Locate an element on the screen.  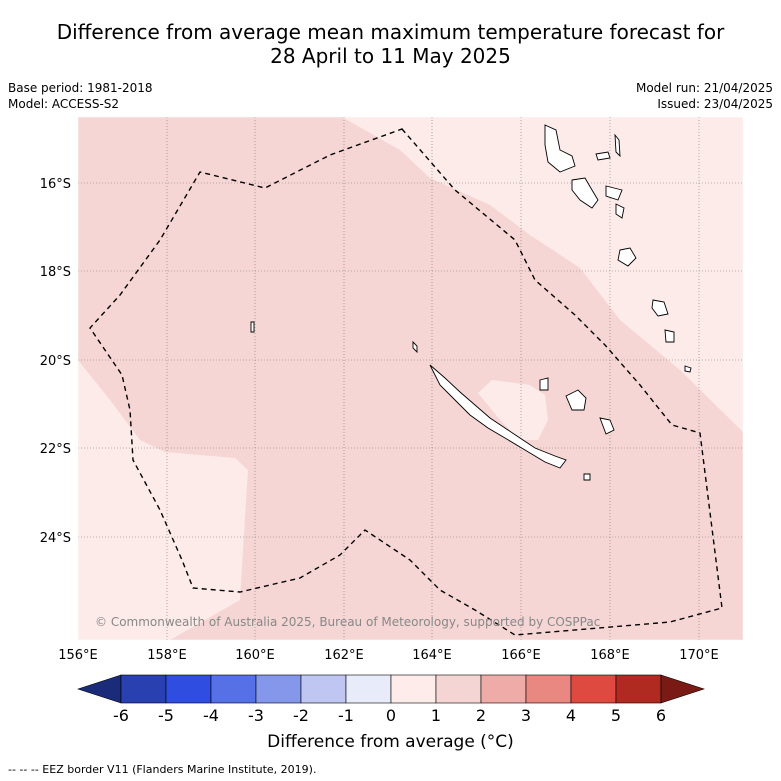
new-caledonia-coast is located at coordinates (498, 416).